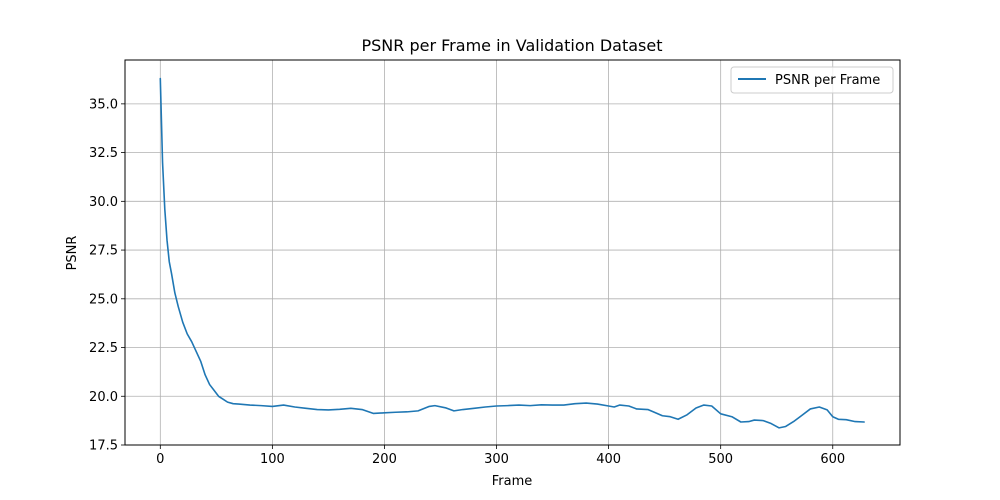  I want to click on y-tick-label: 17.5, so click(103, 446).